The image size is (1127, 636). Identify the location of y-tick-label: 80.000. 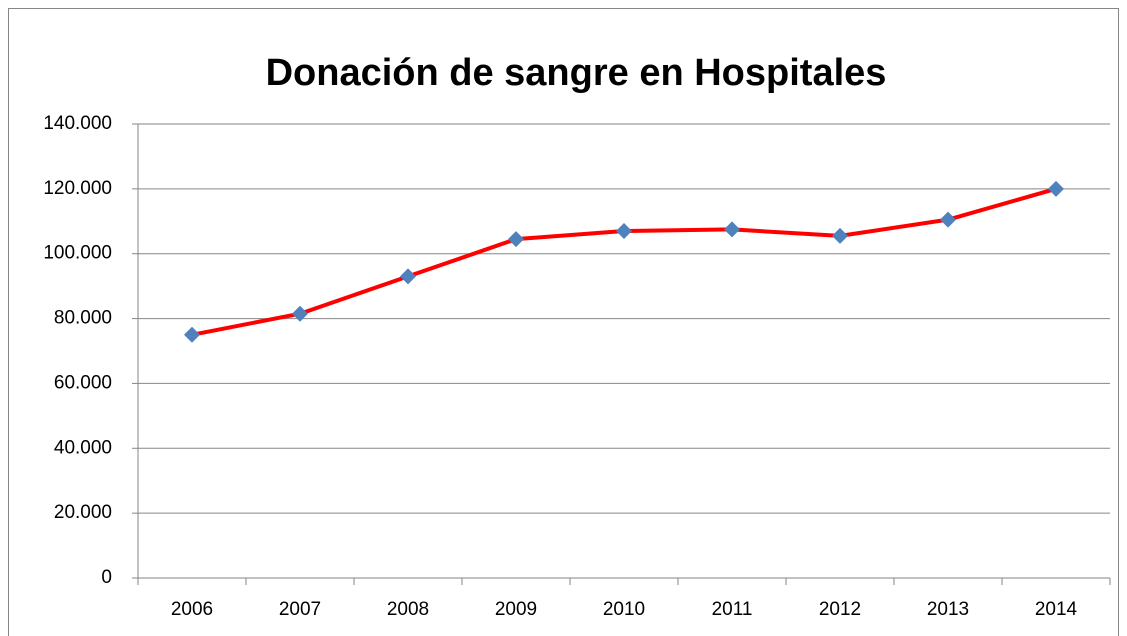
(83, 318).